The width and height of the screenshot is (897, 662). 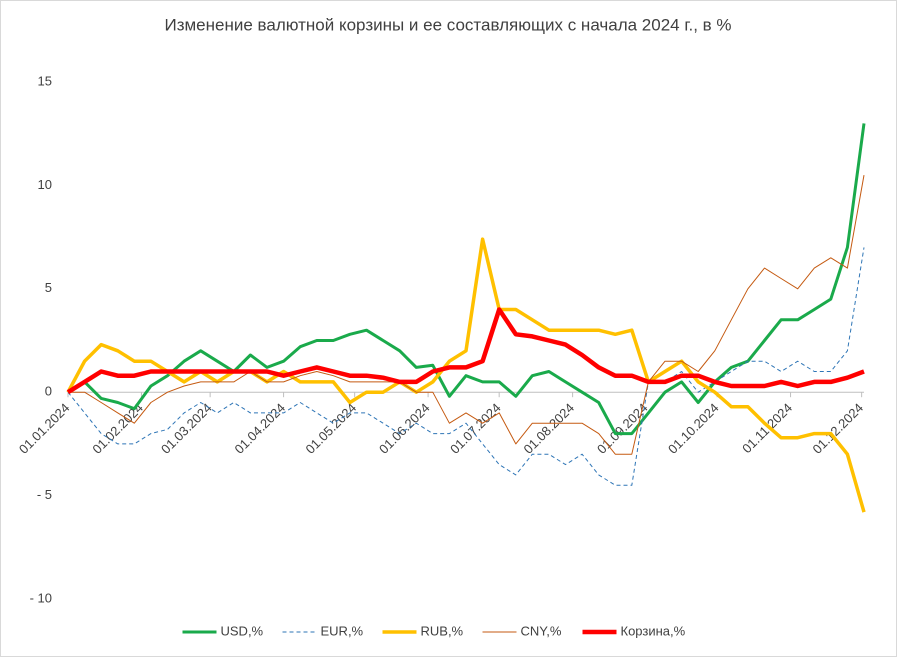 I want to click on legend-label: CNY,%, so click(x=541, y=630).